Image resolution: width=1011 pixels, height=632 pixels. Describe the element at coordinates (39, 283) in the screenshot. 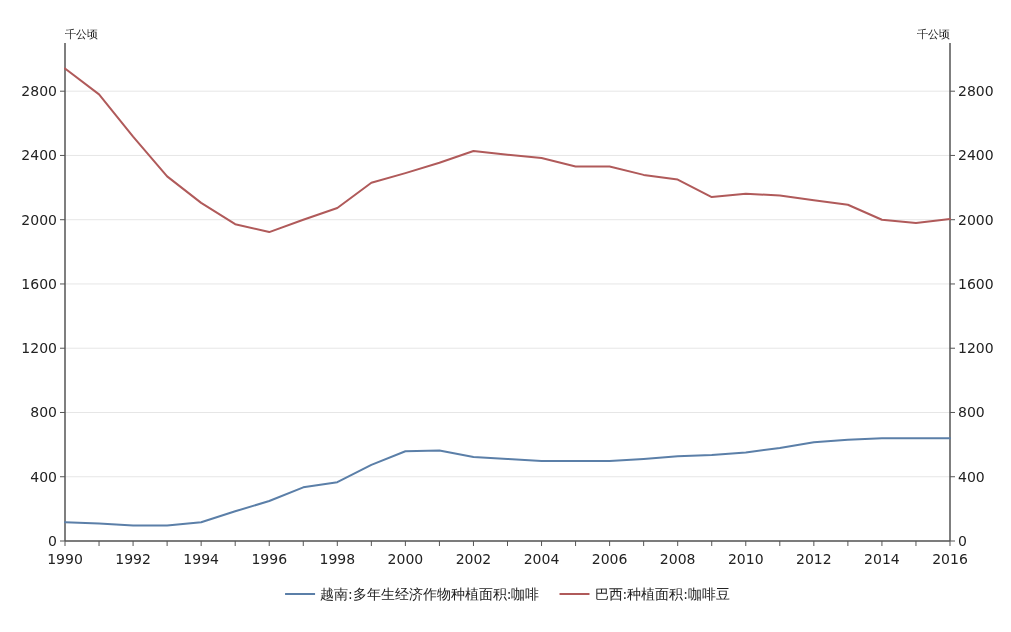

I see `y-tick-label: 1600` at that location.